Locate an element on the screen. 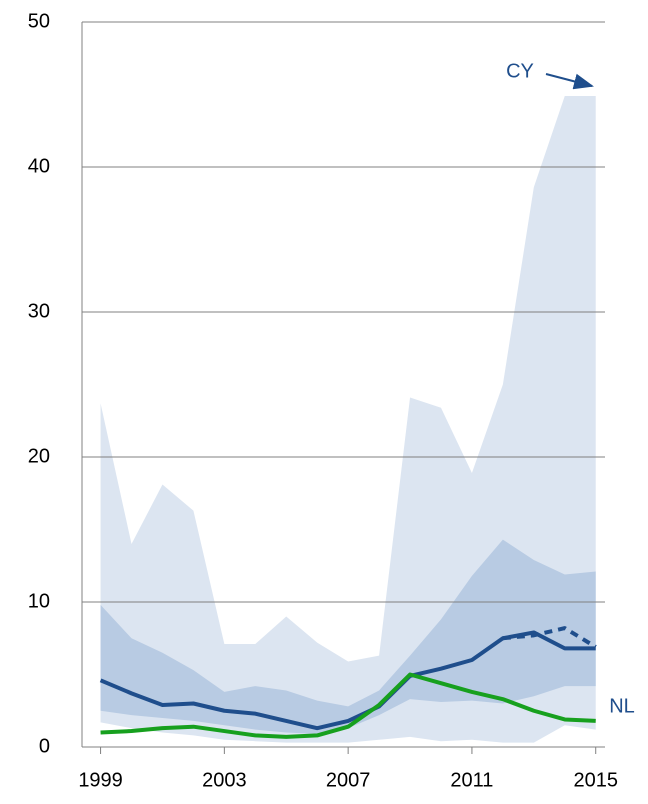 The height and width of the screenshot is (804, 648). y-tick-label: 0 is located at coordinates (44, 746).